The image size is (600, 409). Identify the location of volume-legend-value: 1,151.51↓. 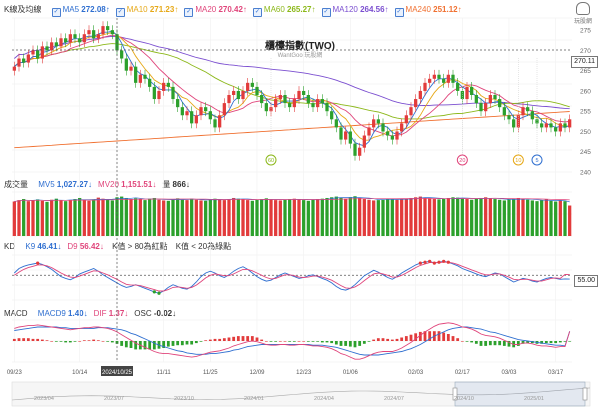
(139, 184).